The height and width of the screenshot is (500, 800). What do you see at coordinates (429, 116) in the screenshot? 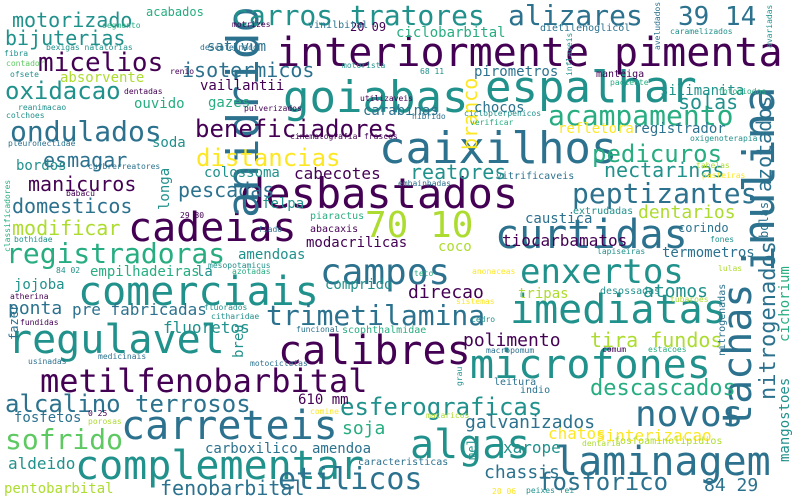
I see `word-hibrido: hibrido` at bounding box center [429, 116].